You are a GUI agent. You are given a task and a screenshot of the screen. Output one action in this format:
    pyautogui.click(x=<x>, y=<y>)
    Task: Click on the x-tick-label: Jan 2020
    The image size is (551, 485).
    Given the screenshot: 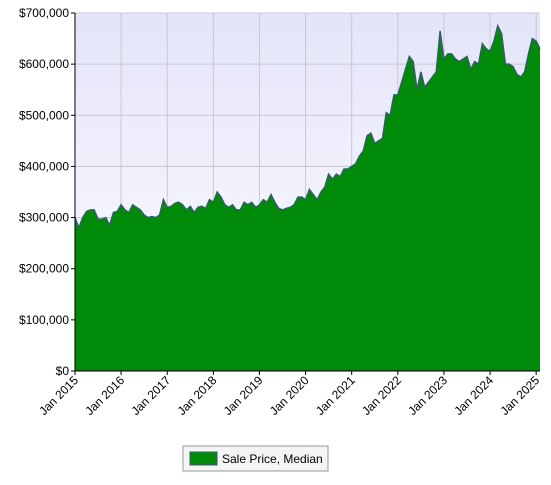 What is the action you would take?
    pyautogui.click(x=289, y=395)
    